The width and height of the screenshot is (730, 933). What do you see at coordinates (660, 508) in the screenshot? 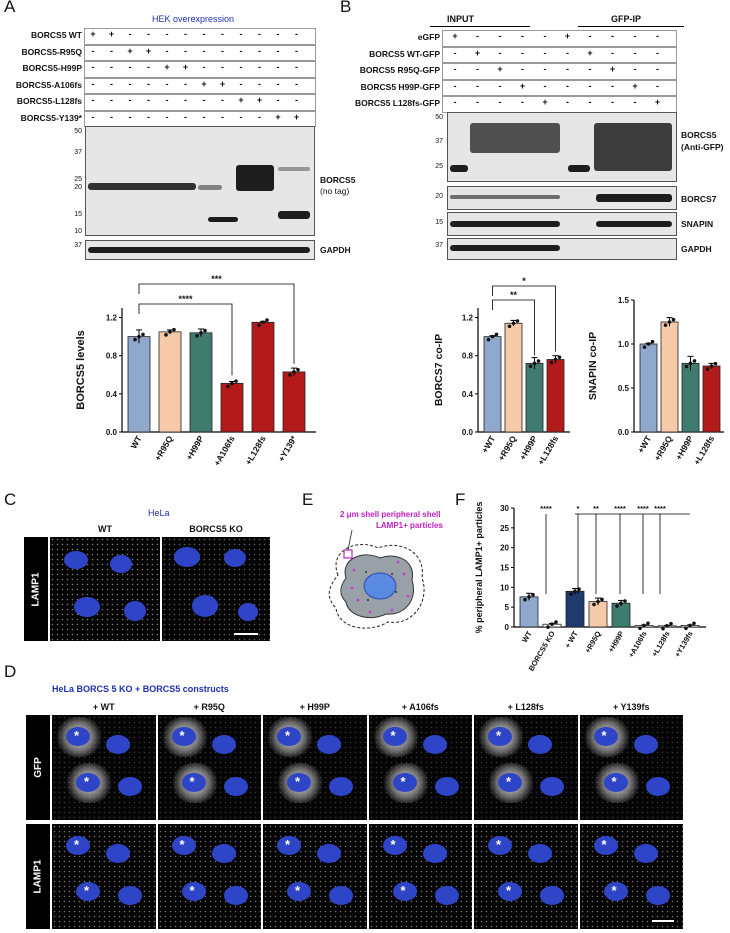
I see `significance-label: ****` at bounding box center [660, 508].